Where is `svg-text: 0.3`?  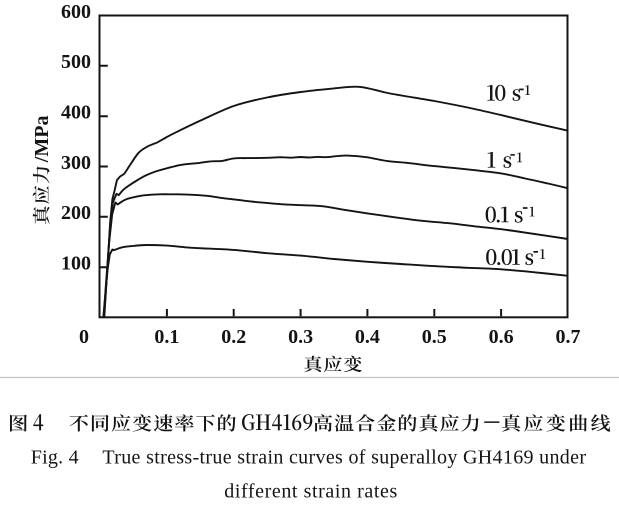
svg-text: 0.3 is located at coordinates (300, 337).